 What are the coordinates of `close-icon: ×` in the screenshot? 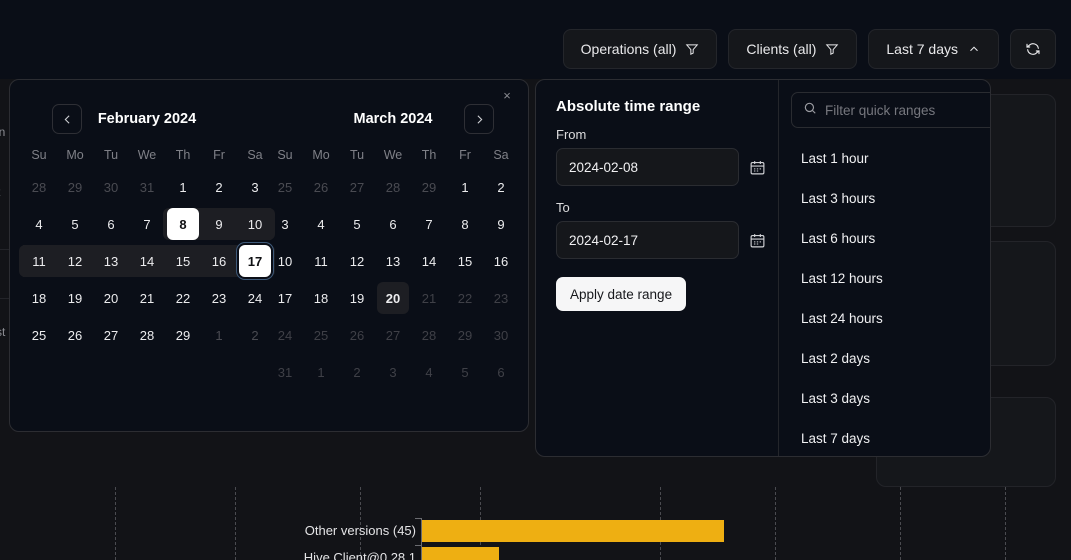 It's located at (507, 95).